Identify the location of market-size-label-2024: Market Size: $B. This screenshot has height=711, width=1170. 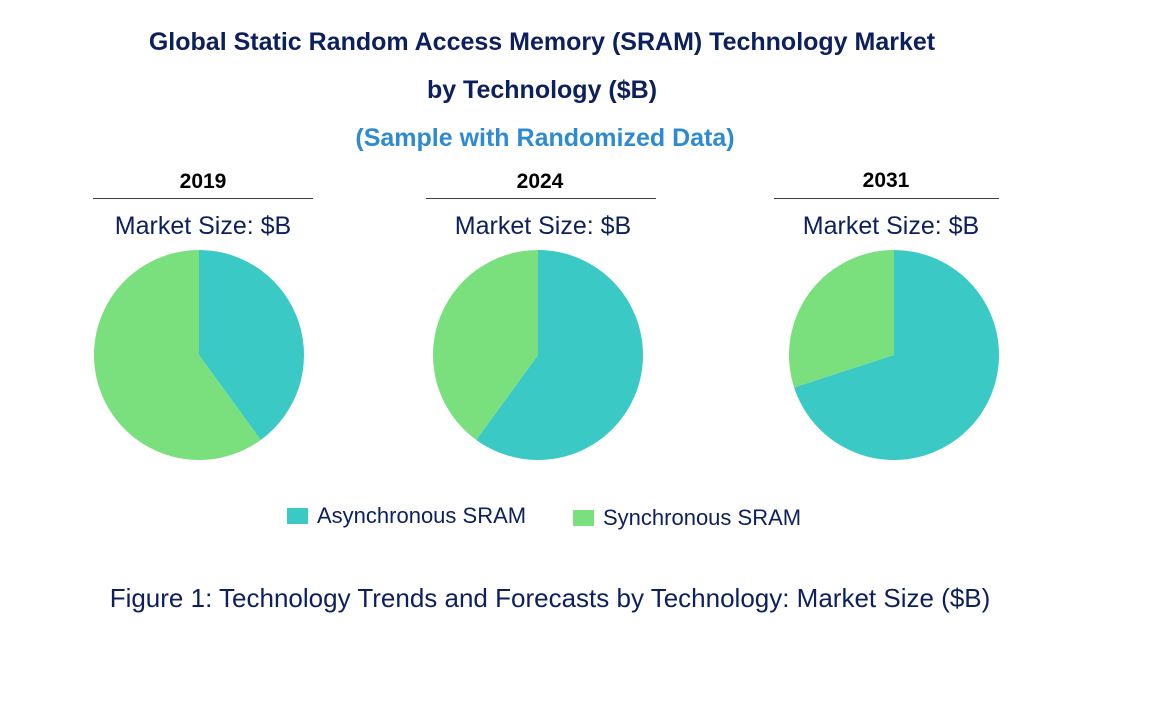
(543, 226).